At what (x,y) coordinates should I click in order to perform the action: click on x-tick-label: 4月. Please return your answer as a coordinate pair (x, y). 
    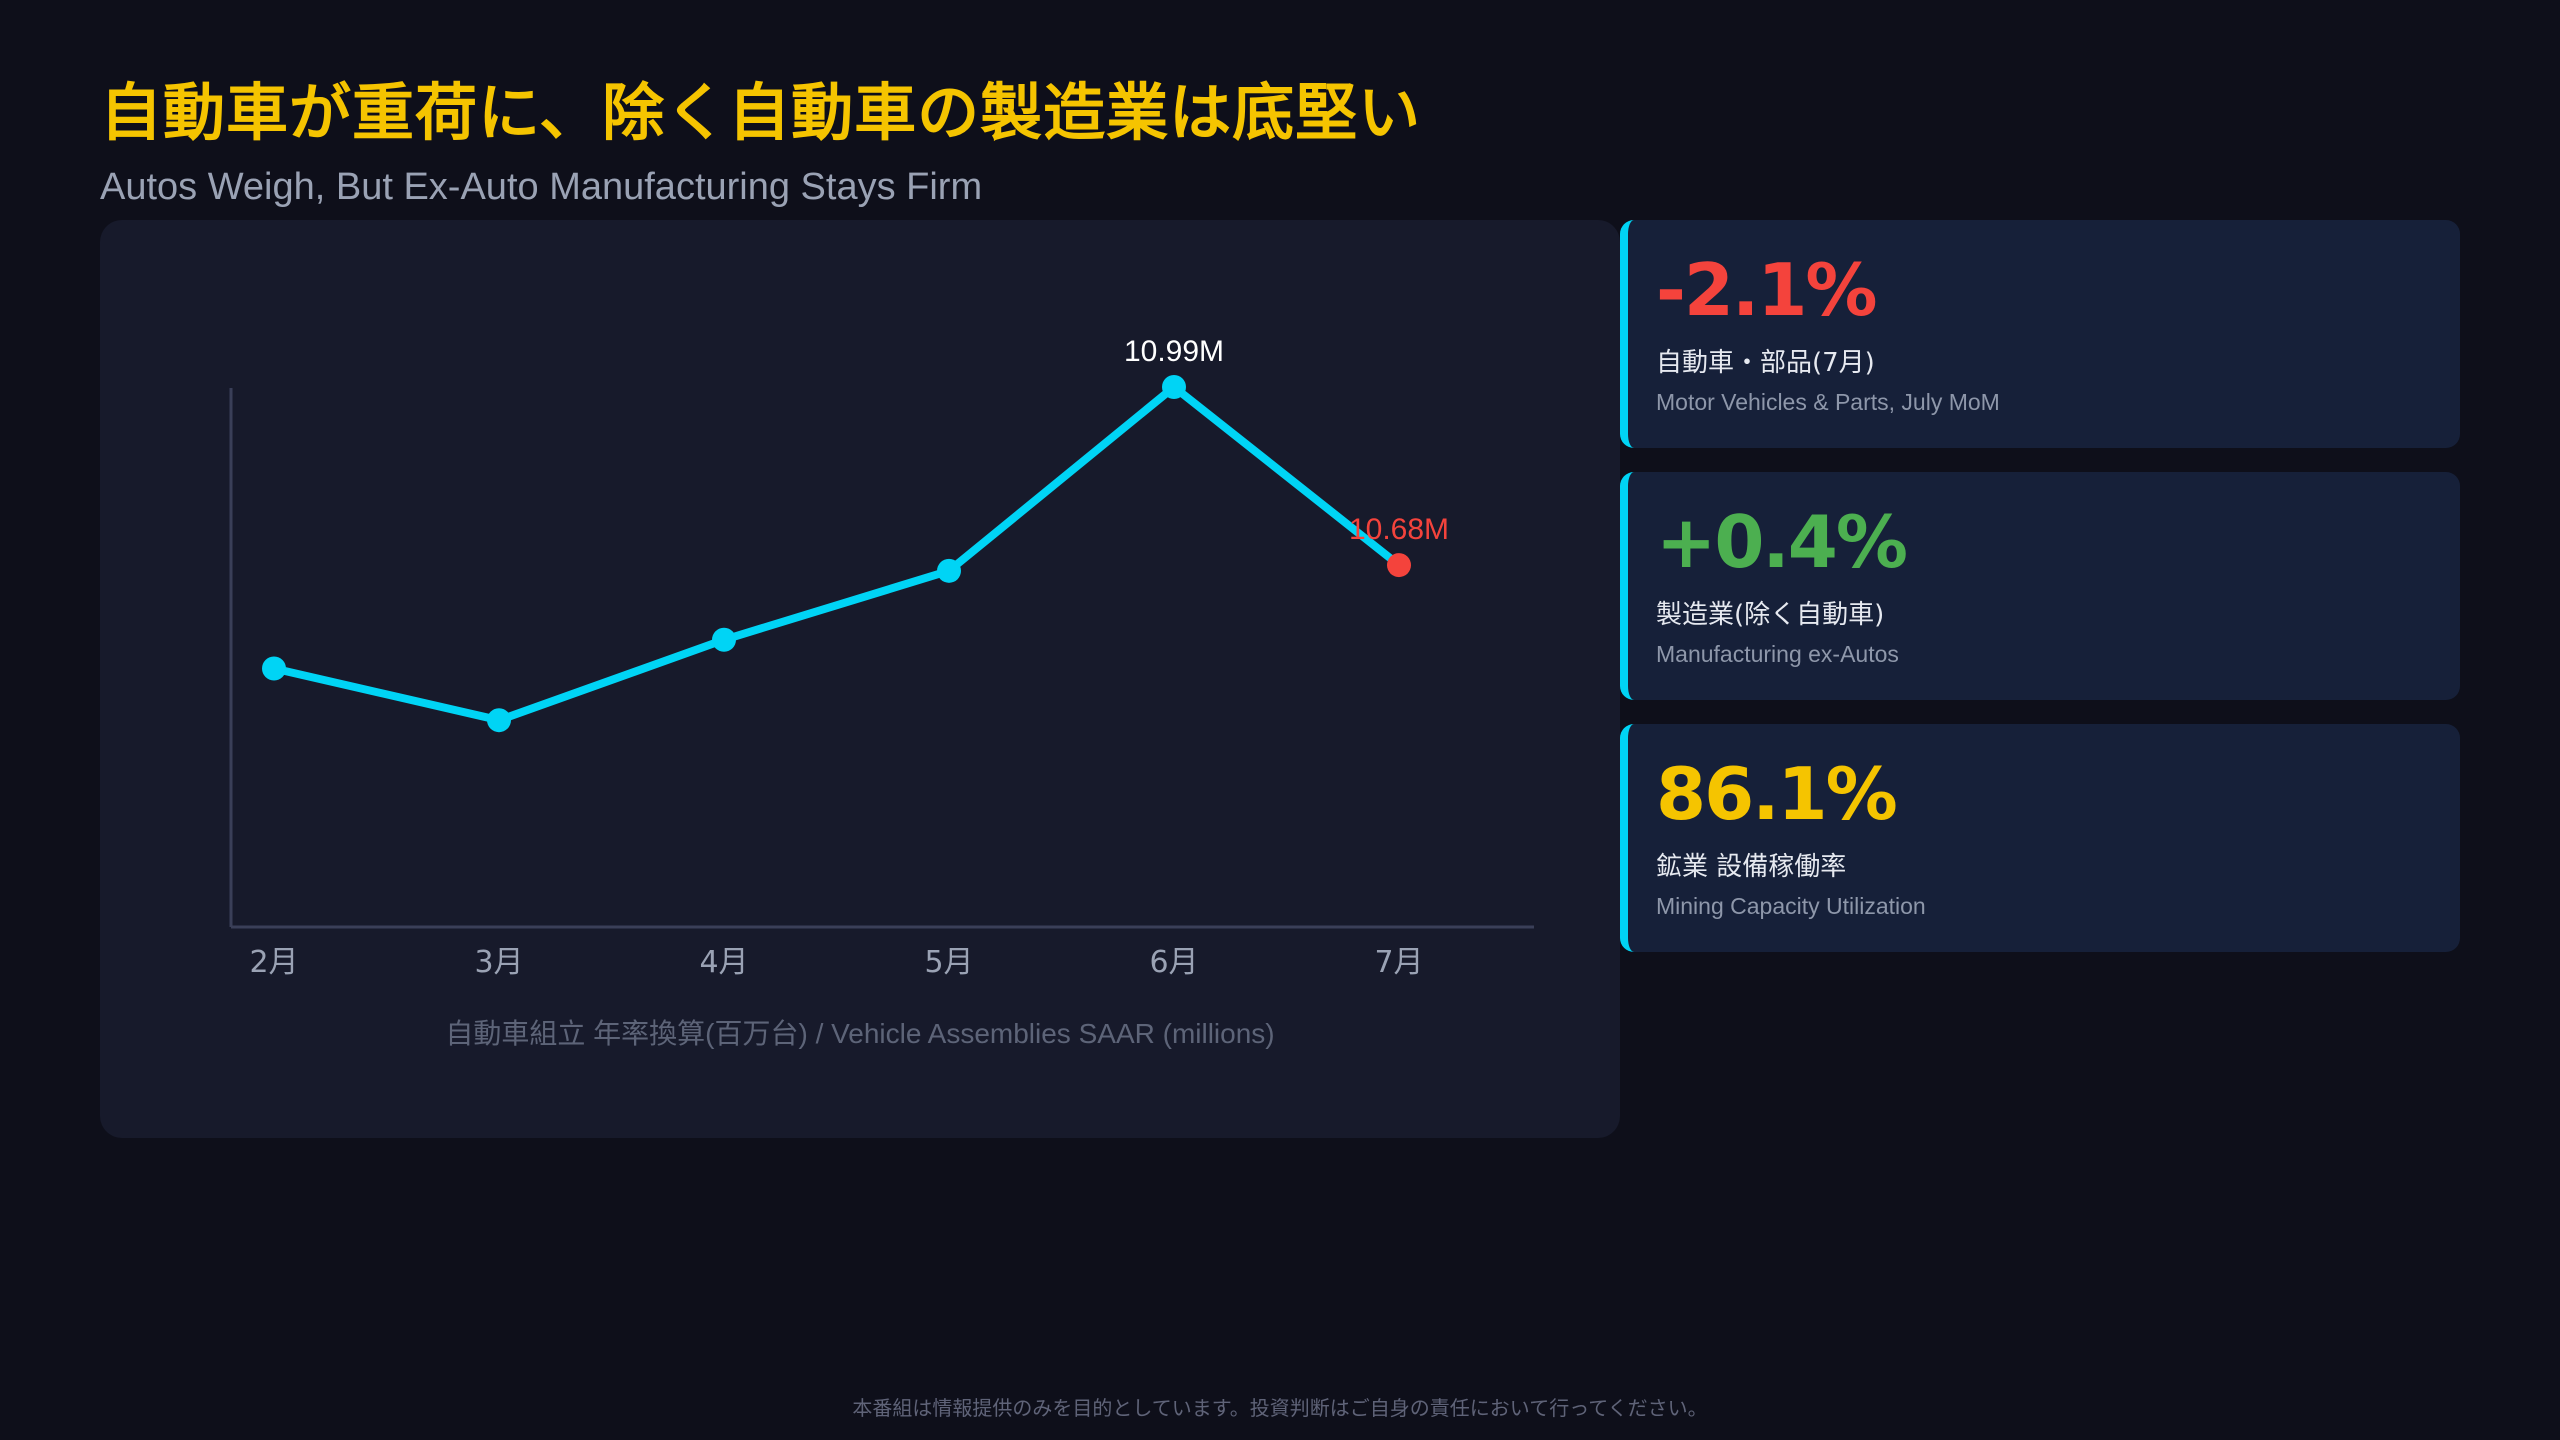
    Looking at the image, I should click on (723, 962).